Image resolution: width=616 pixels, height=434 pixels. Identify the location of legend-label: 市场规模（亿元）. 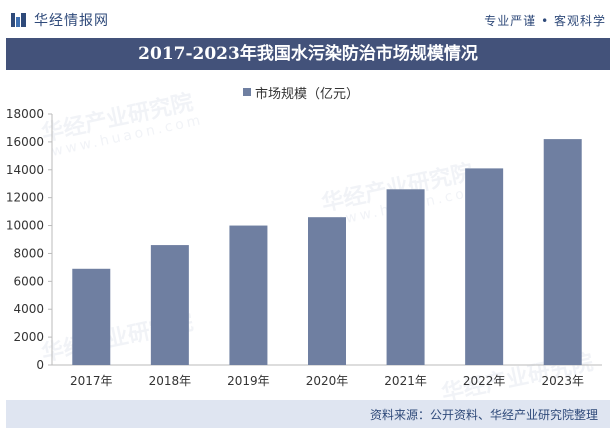
(307, 94).